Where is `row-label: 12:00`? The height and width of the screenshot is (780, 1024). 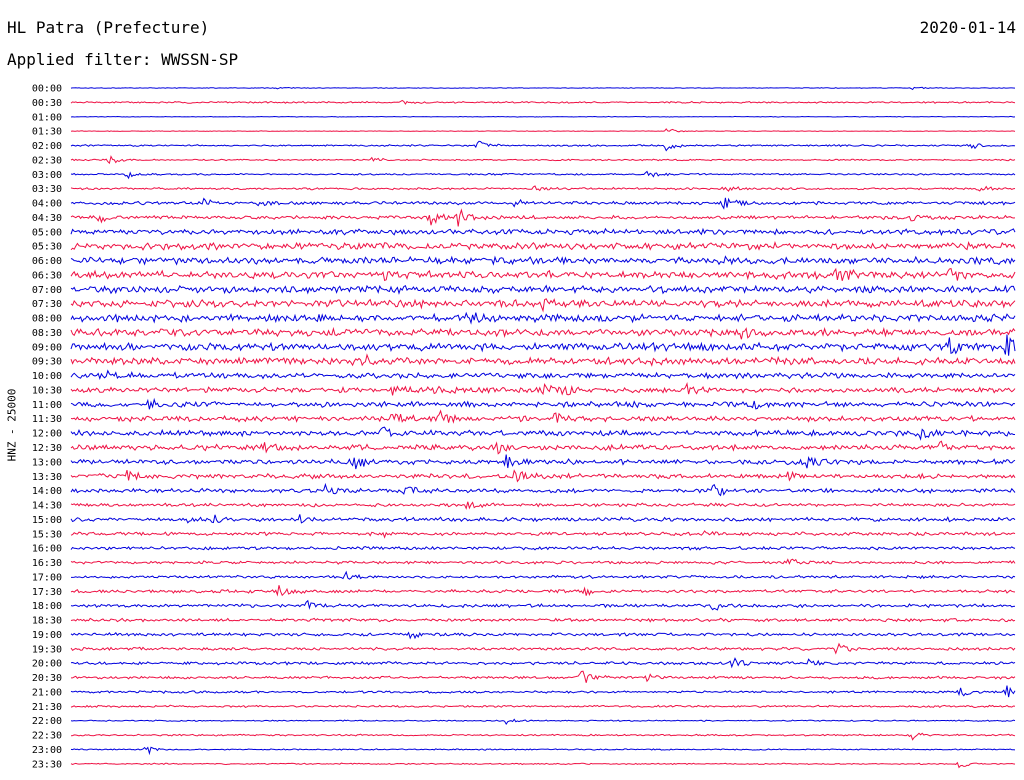 row-label: 12:00 is located at coordinates (47, 434).